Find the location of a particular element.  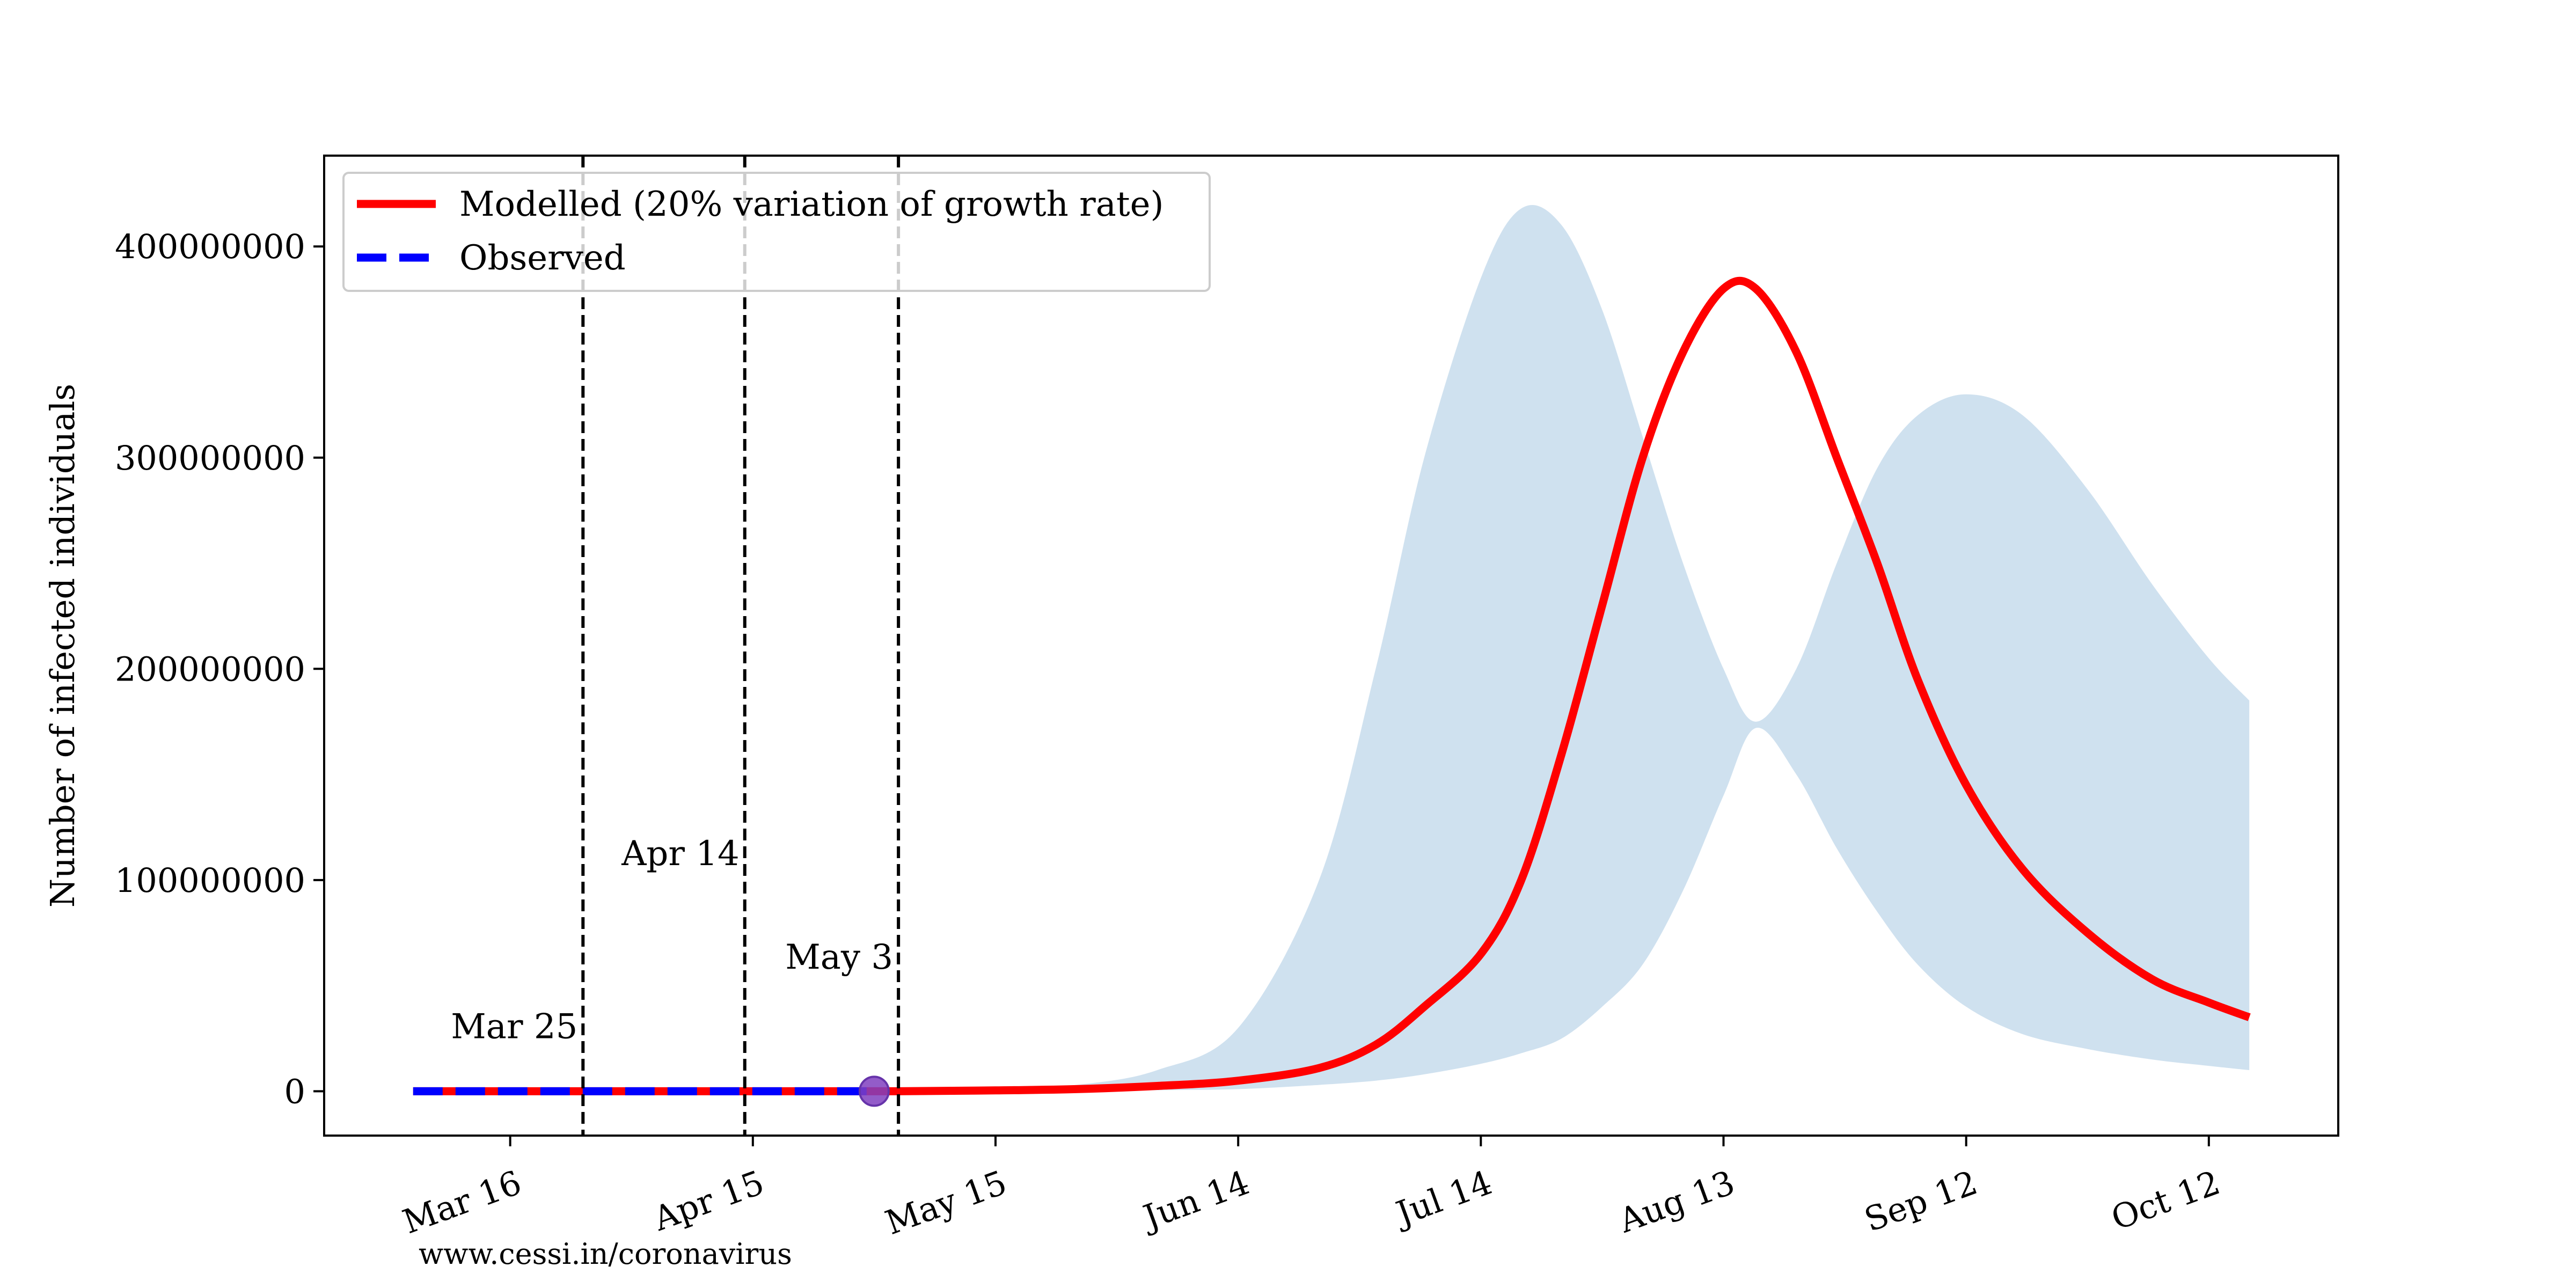

annotation-layer: Mar 25 Apr 14 May 3 is located at coordinates (672, 940).